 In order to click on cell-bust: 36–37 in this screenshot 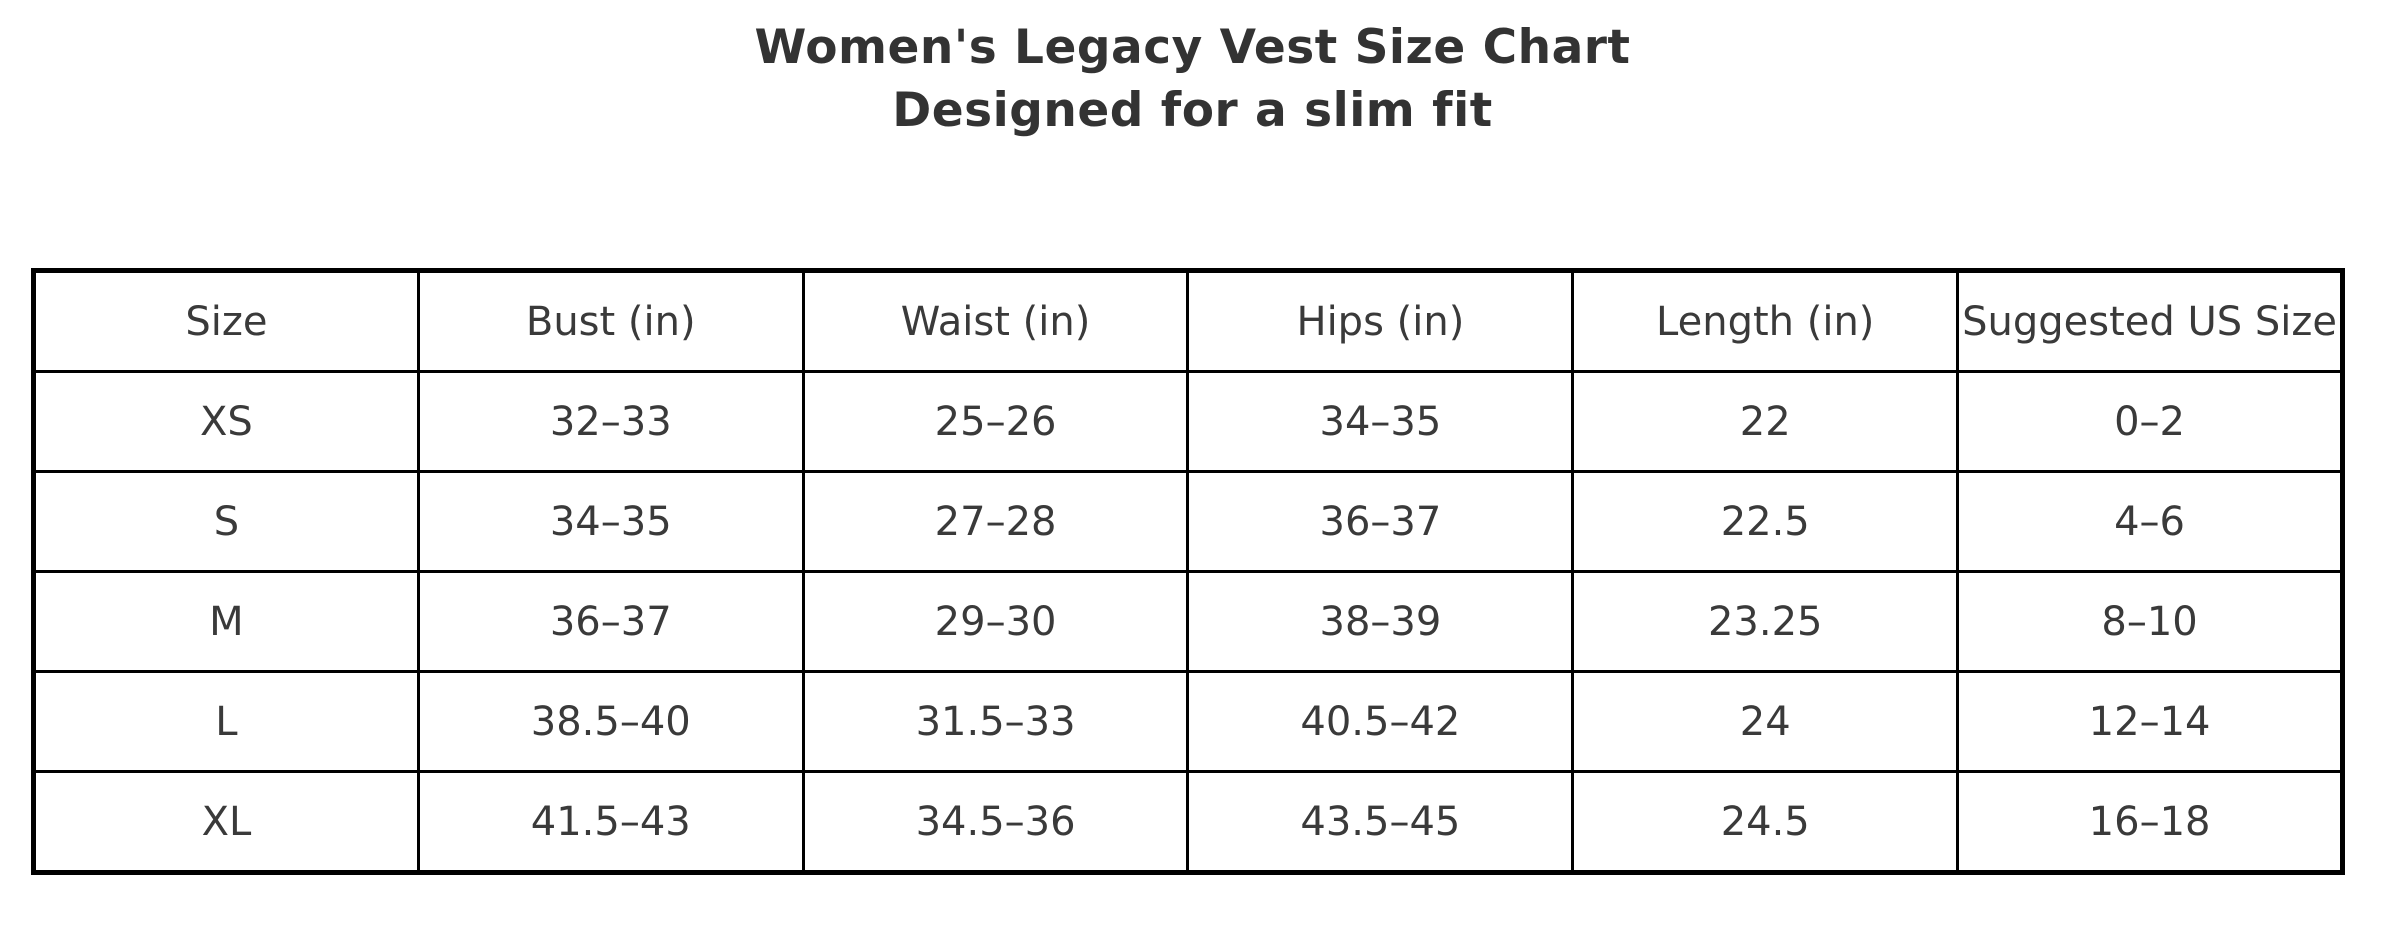, I will do `click(610, 621)`.